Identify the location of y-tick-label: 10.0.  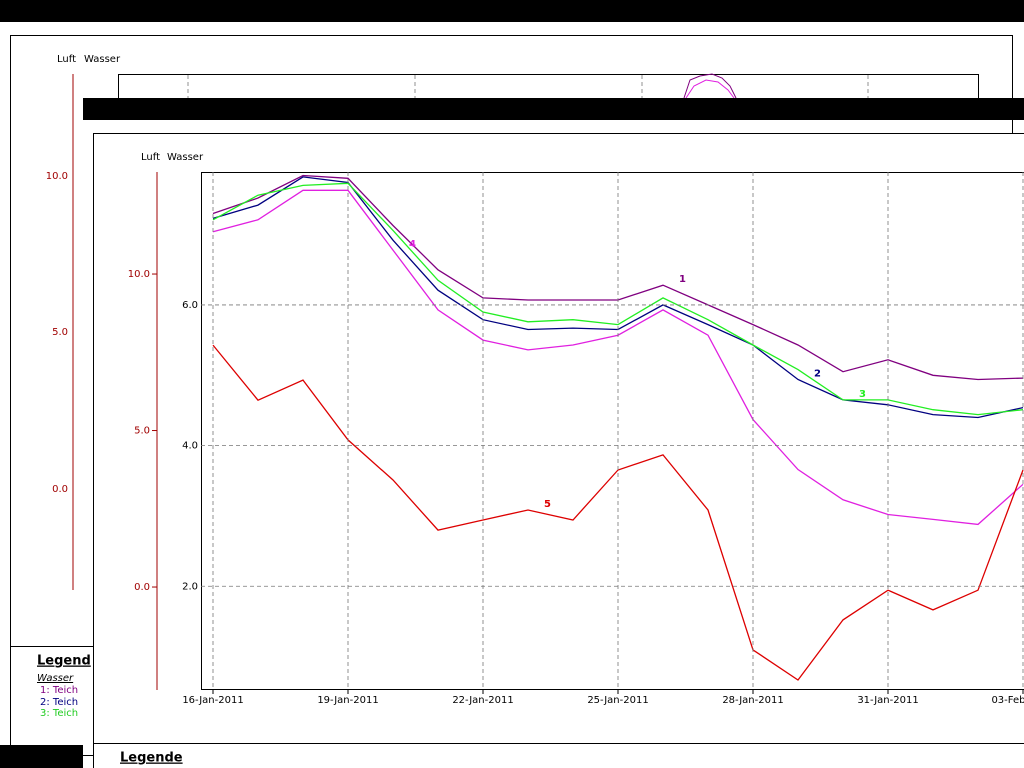
(139, 274).